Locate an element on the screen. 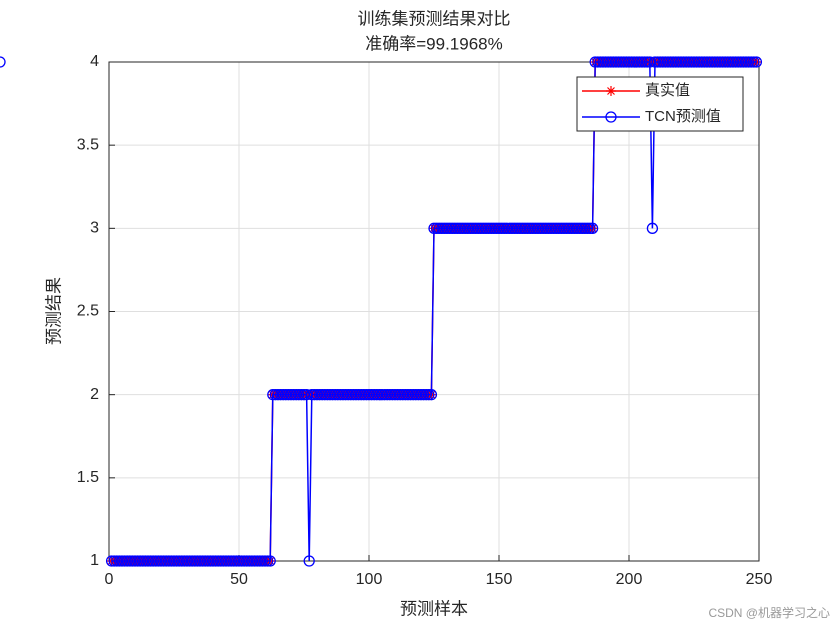 The image size is (840, 630). y-tick-label: 2 is located at coordinates (94, 394).